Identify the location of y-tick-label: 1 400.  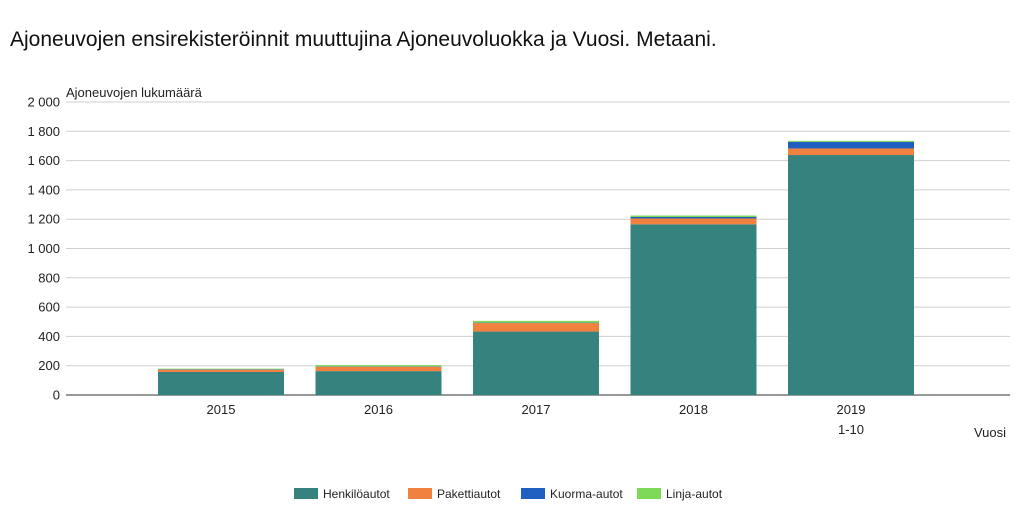
(43, 189).